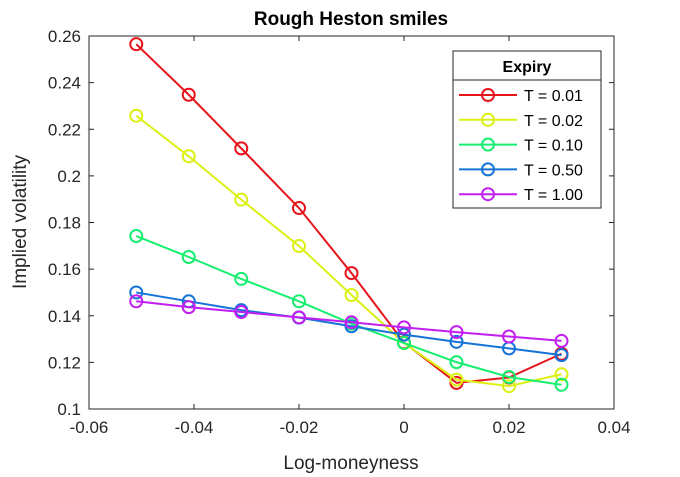 This screenshot has width=680, height=477. Describe the element at coordinates (64, 223) in the screenshot. I see `y-tick-label: 0.18` at that location.